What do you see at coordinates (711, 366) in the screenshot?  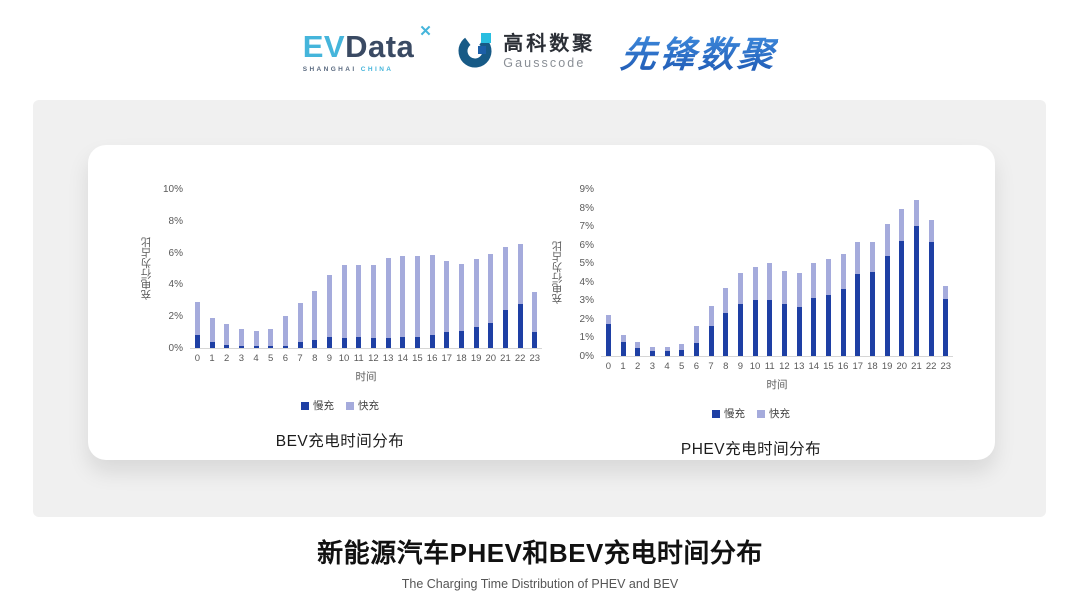 I see `x-tick-label: 7` at bounding box center [711, 366].